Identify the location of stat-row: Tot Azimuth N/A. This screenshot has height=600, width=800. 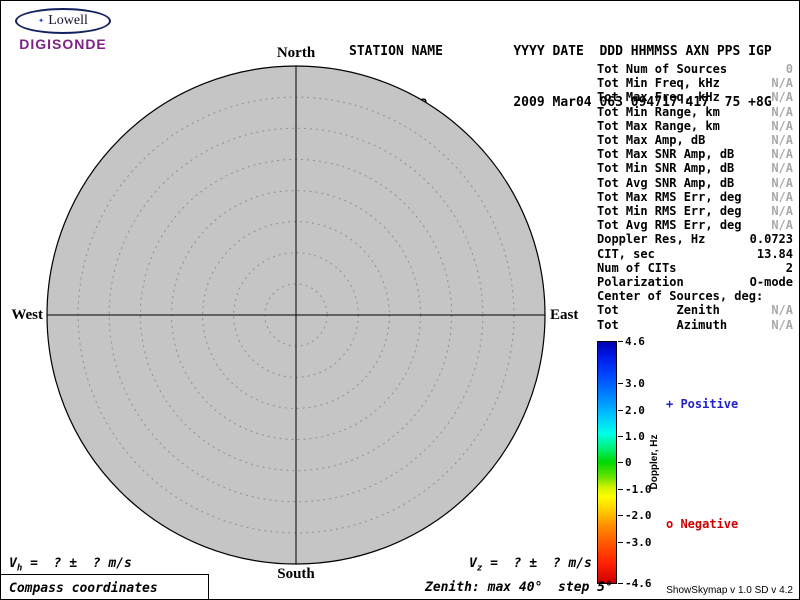
(695, 325).